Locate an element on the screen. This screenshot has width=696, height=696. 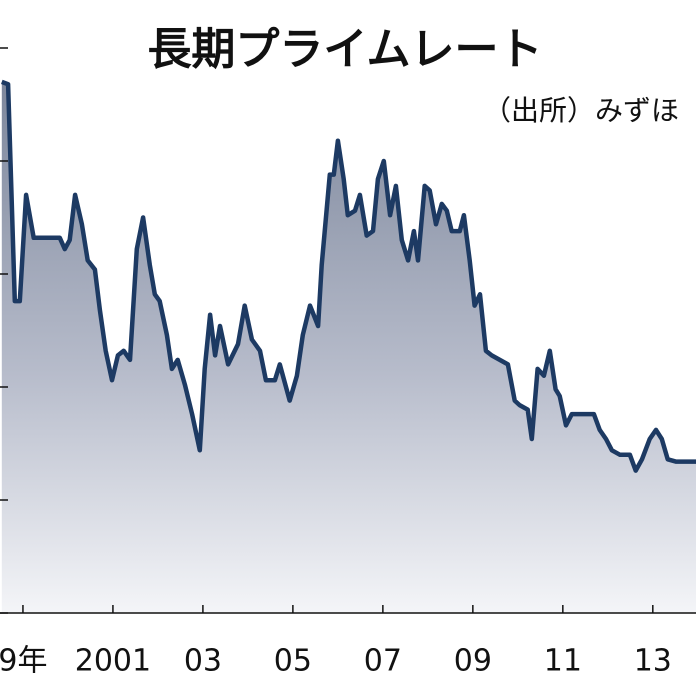
x-tick-label: 13 is located at coordinates (653, 661).